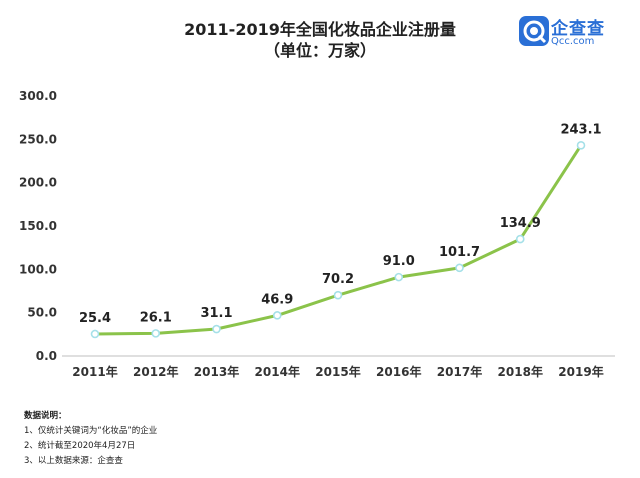  What do you see at coordinates (459, 371) in the screenshot?
I see `x-tick-label: 2017年` at bounding box center [459, 371].